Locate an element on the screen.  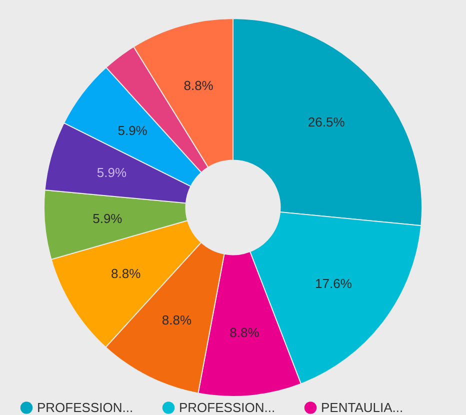
data-label: 26.5% is located at coordinates (327, 122).